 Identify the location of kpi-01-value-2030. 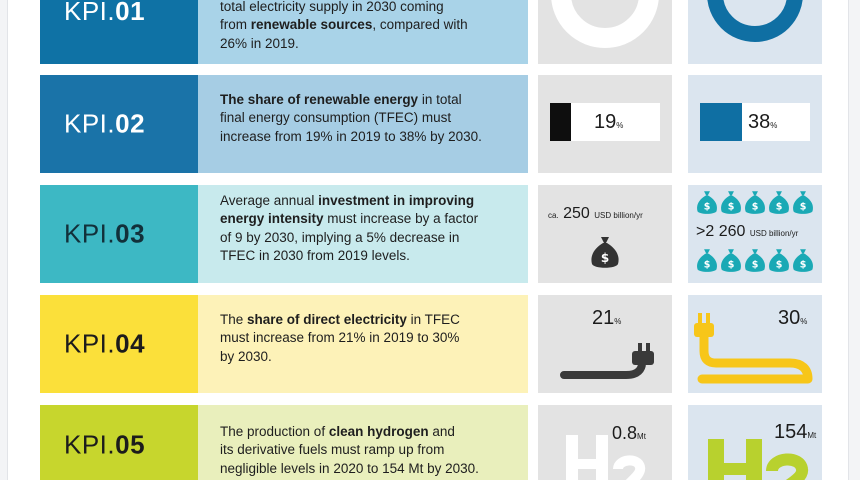
(755, 32).